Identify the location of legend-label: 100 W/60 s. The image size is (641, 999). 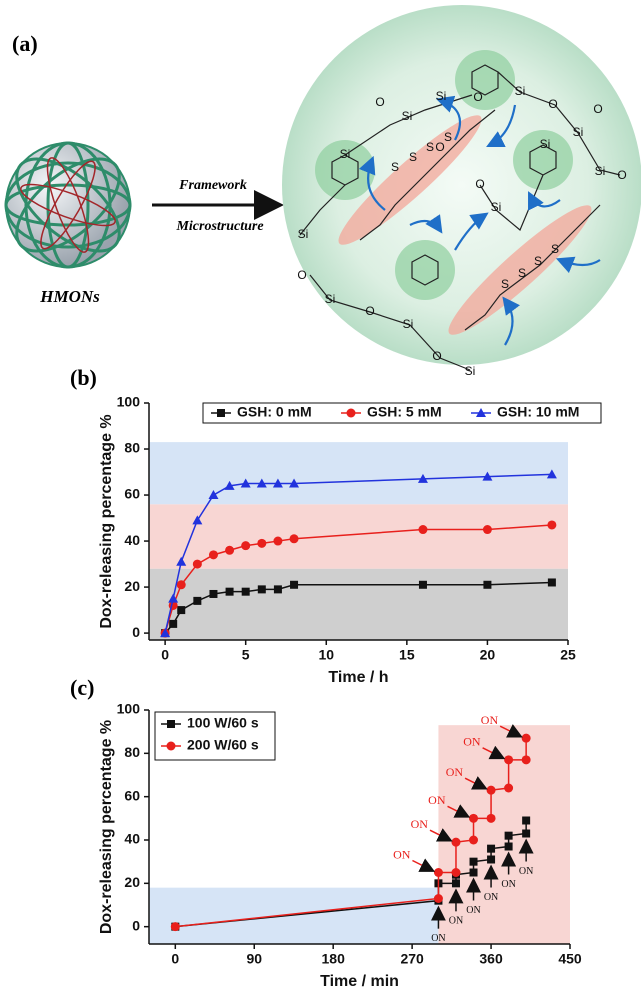
(223, 723).